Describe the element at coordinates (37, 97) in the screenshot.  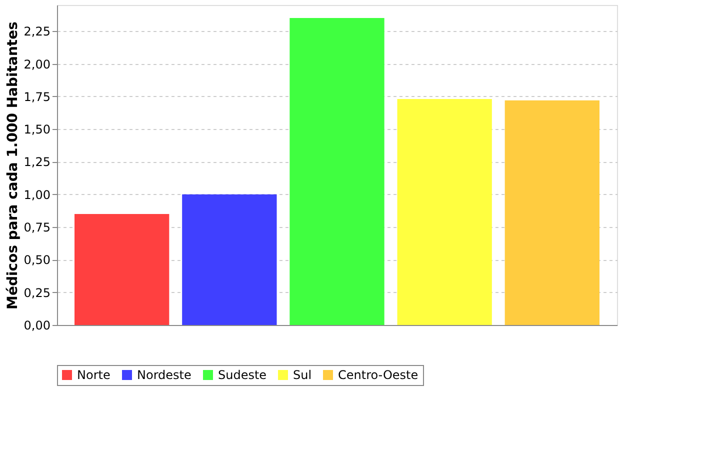
I see `y-tick-label: 1,75` at that location.